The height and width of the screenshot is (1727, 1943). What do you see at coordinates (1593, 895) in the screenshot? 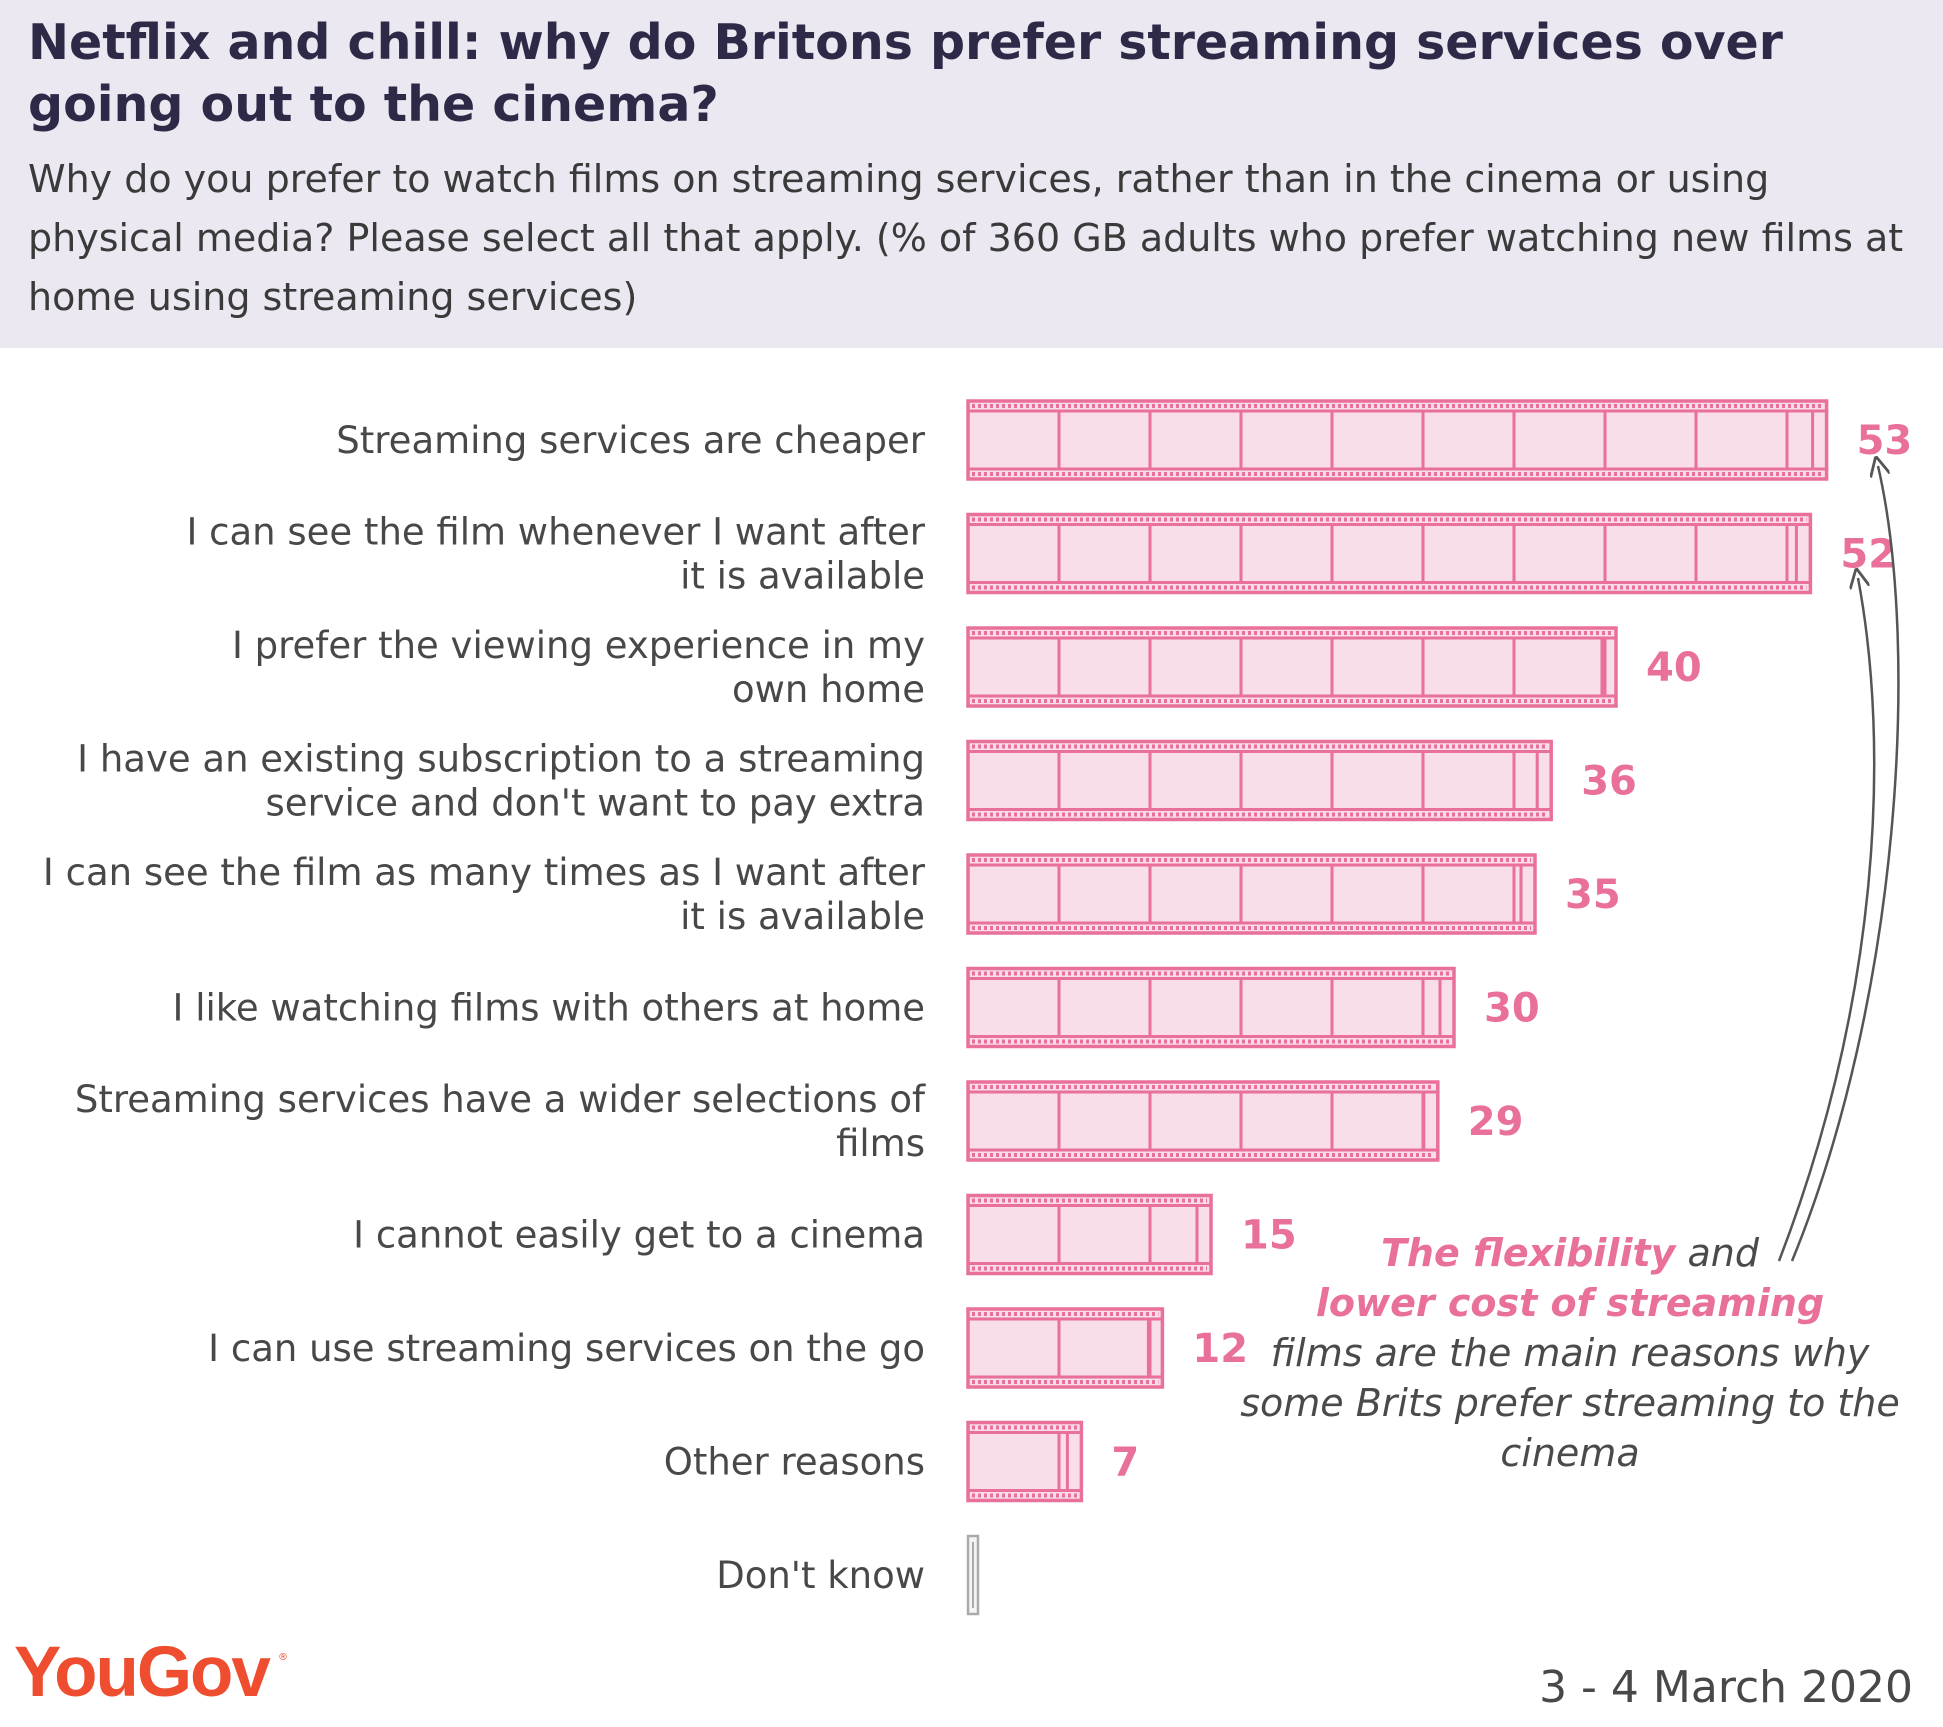
I see `value-label: 35` at bounding box center [1593, 895].